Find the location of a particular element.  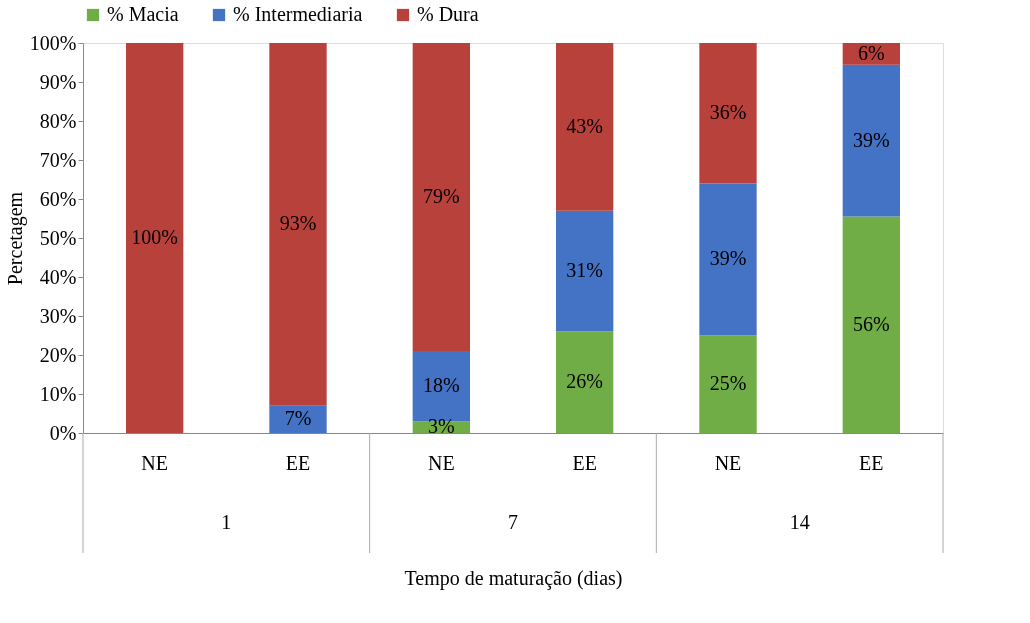

data-label: 25% is located at coordinates (728, 383).